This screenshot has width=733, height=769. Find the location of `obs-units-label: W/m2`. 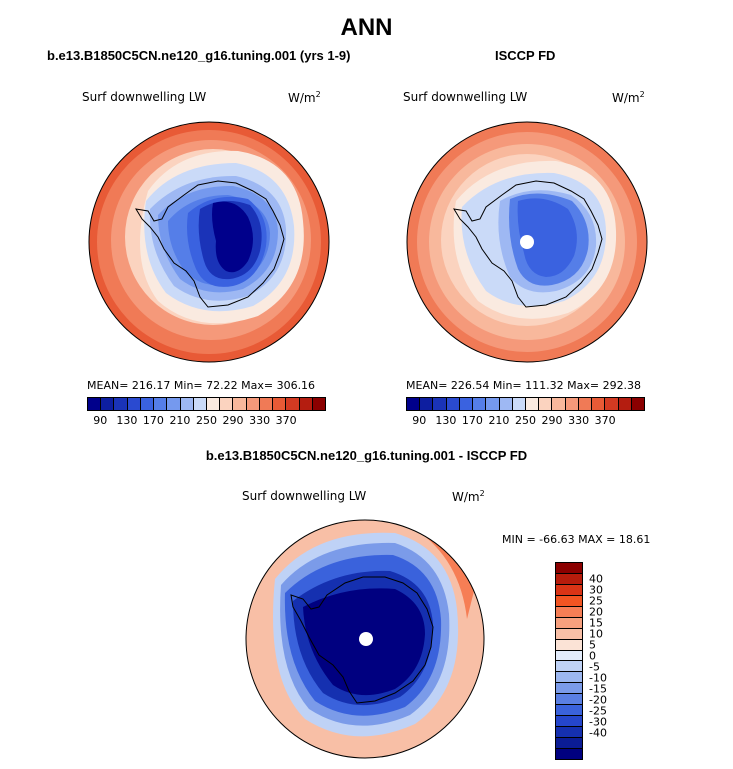

obs-units-label: W/m2 is located at coordinates (628, 97).